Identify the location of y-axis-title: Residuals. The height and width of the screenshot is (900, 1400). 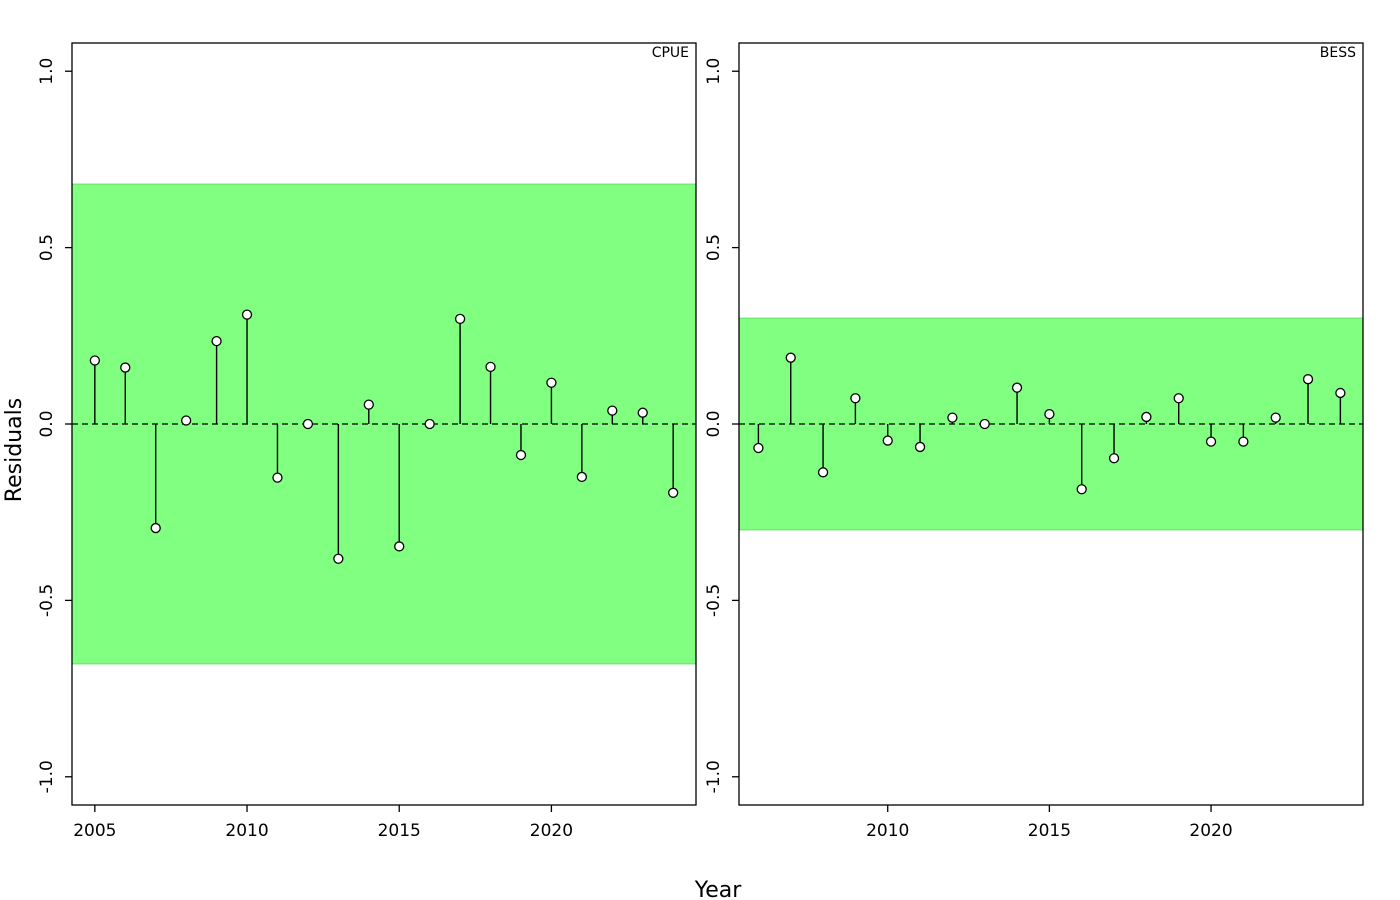
(14, 450).